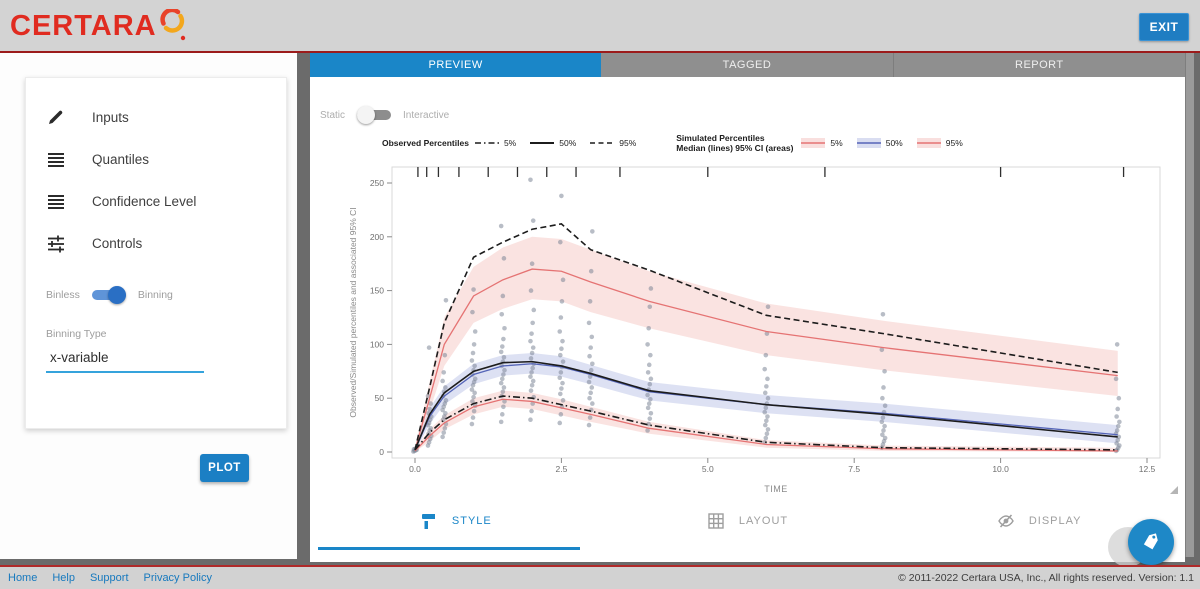  What do you see at coordinates (109, 578) in the screenshot?
I see `footer-link-support: Support` at bounding box center [109, 578].